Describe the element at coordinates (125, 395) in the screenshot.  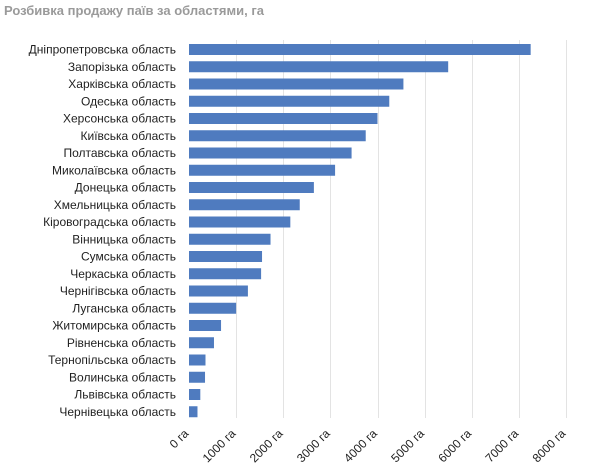
I see `category-label: Львівська область` at that location.